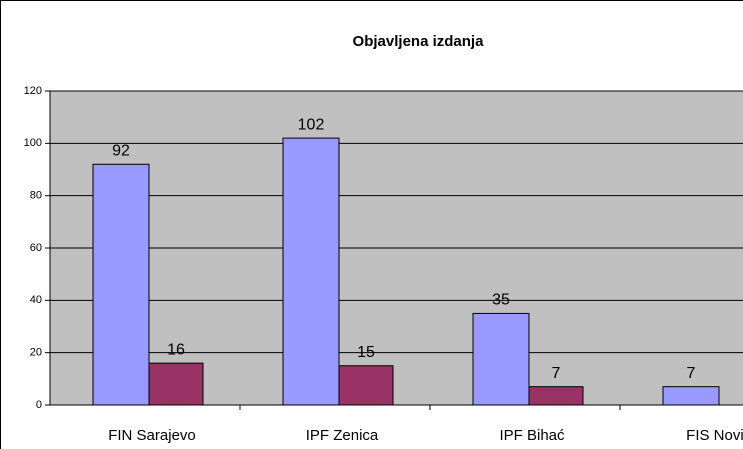 The width and height of the screenshot is (743, 449). What do you see at coordinates (714, 435) in the screenshot?
I see `x-tick-label: FIS Novi P` at bounding box center [714, 435].